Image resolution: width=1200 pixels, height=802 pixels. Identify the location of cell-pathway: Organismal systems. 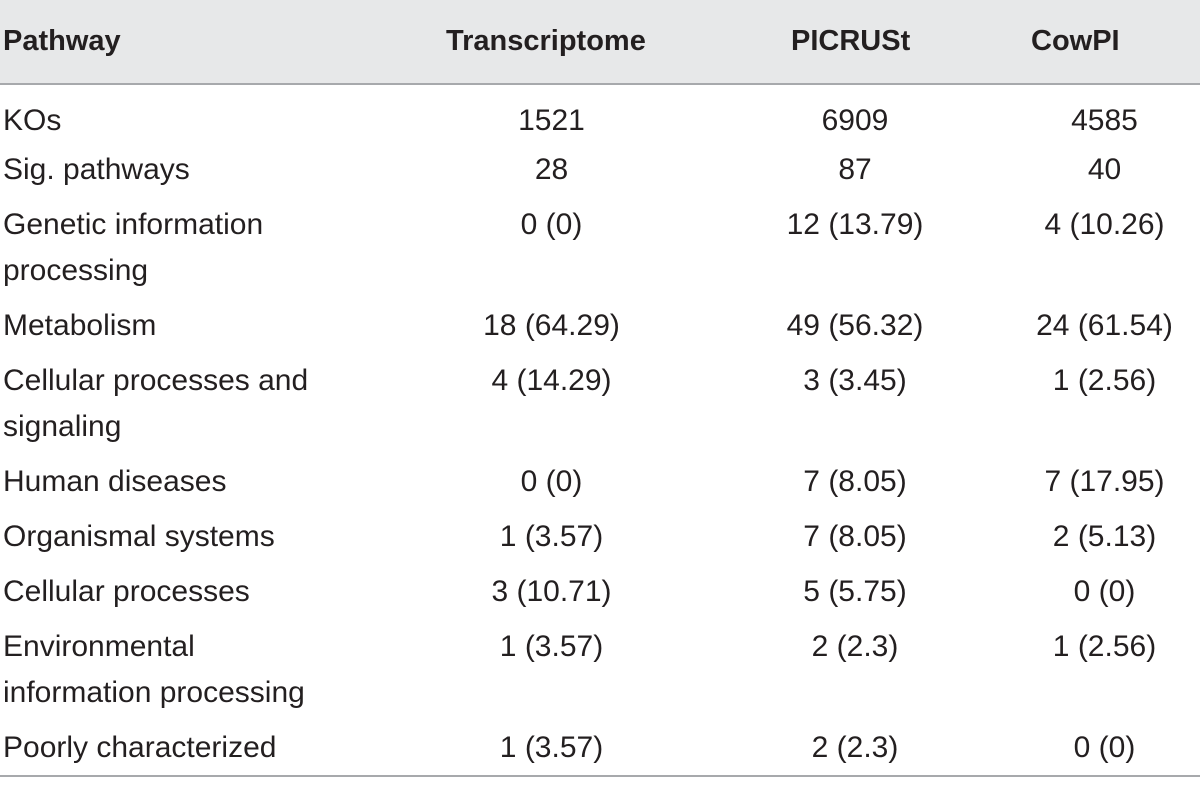
(139, 536).